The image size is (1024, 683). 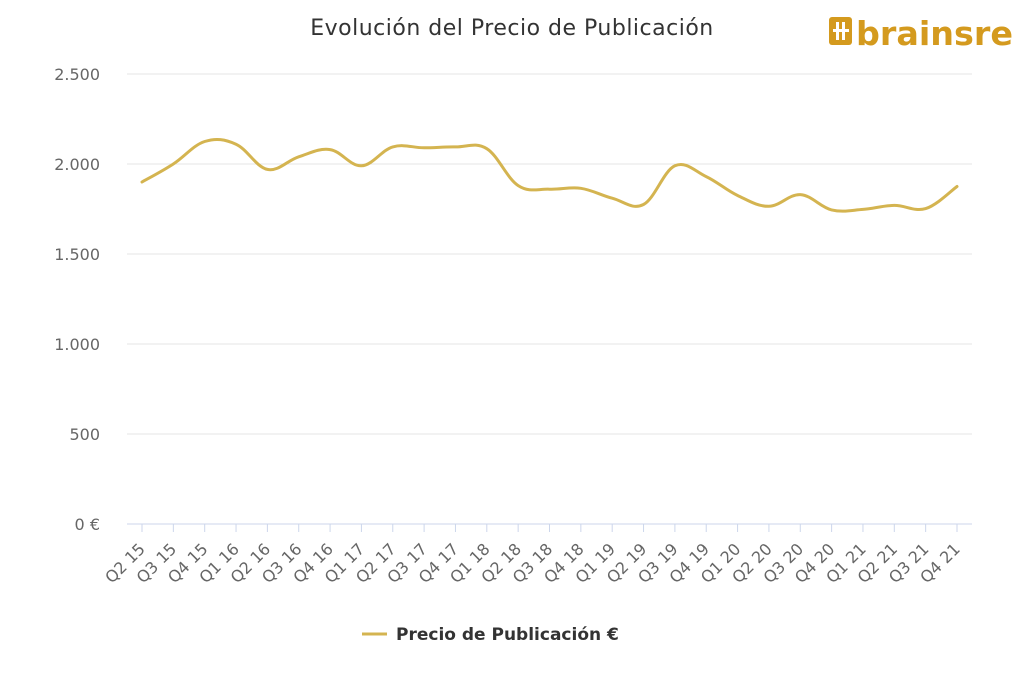 I want to click on brand-logo: brainsre, so click(x=921, y=33).